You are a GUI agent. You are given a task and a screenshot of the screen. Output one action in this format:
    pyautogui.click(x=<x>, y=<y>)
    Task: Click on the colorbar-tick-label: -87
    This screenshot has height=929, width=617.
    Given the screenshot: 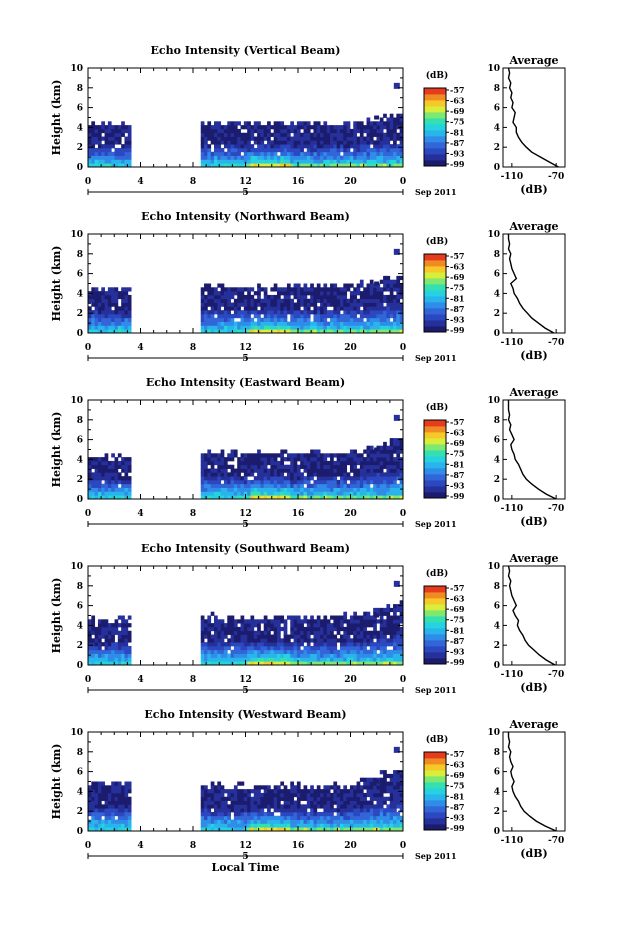 What is the action you would take?
    pyautogui.click(x=457, y=143)
    